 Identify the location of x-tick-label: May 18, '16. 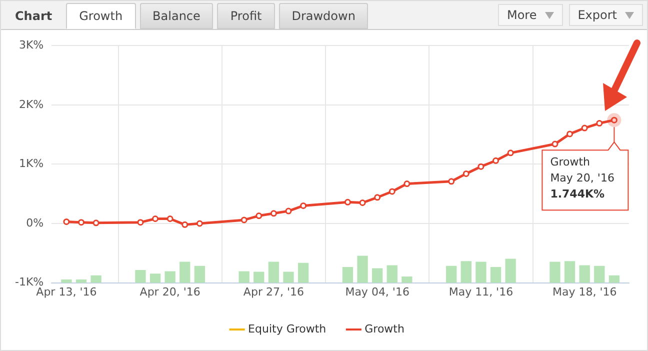
(584, 291).